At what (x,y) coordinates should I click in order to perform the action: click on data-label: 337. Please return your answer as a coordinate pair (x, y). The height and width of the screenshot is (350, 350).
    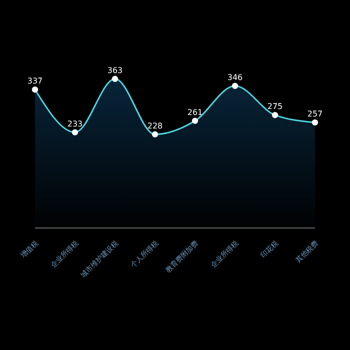
    Looking at the image, I should click on (35, 81).